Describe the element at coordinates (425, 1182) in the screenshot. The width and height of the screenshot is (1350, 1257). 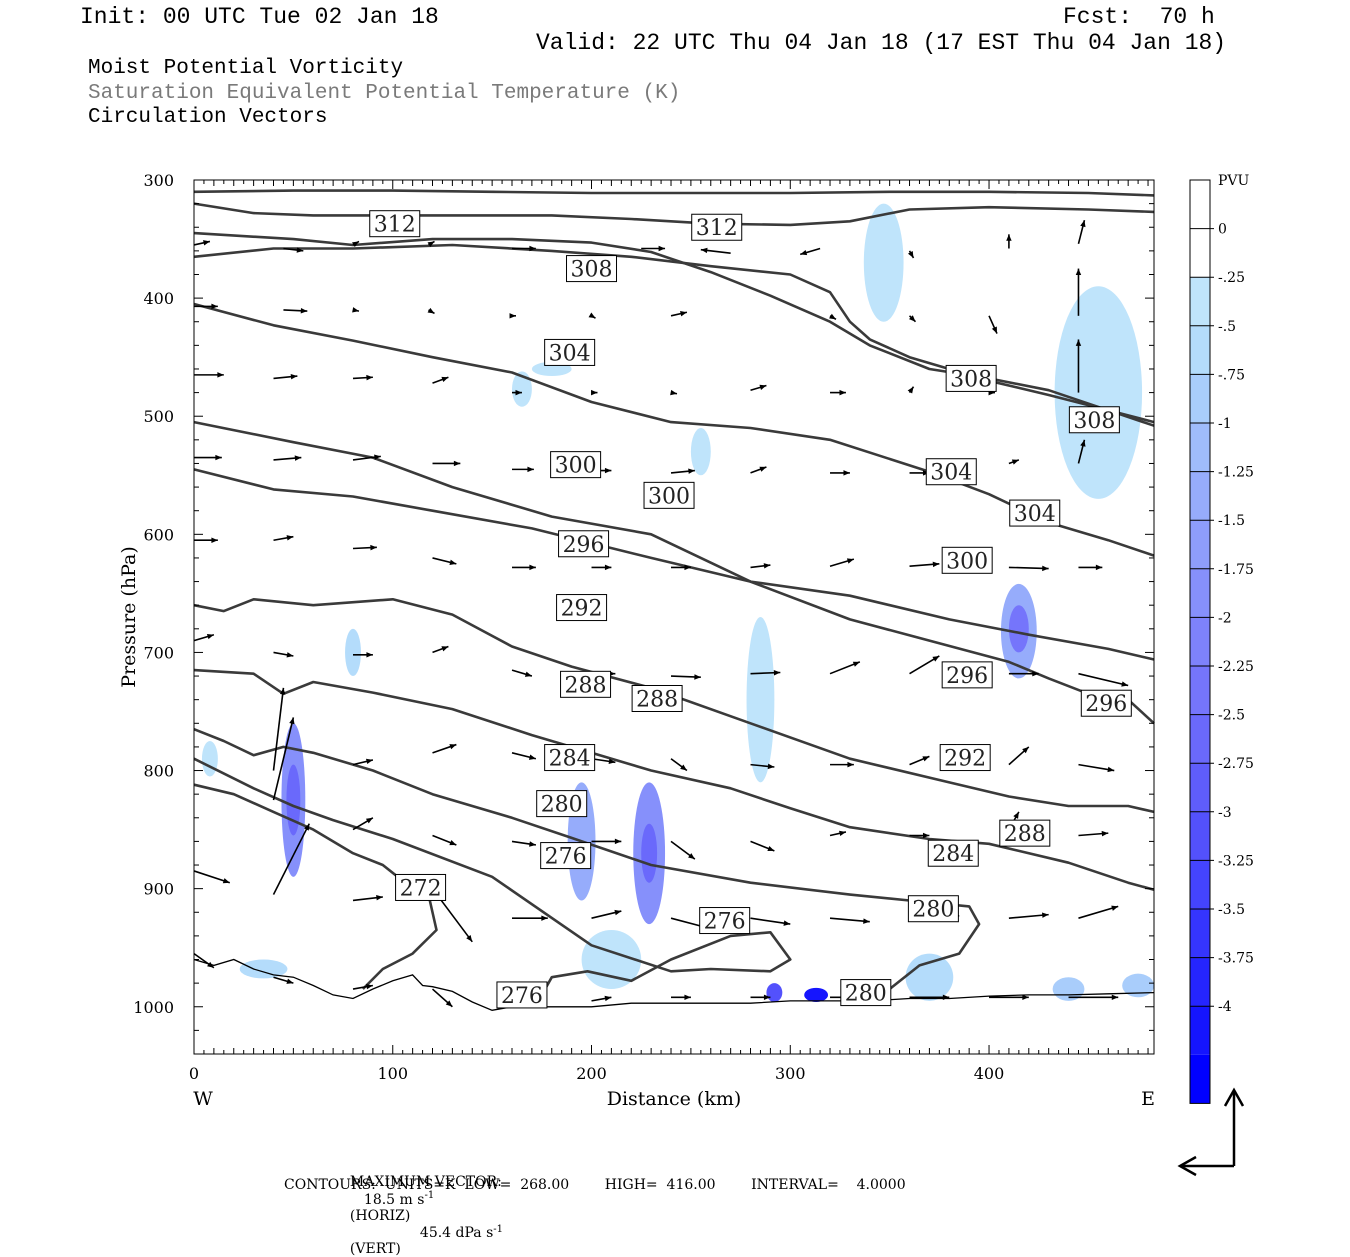
I see `max-vector-label: MAXIMUM VECTOR:` at that location.